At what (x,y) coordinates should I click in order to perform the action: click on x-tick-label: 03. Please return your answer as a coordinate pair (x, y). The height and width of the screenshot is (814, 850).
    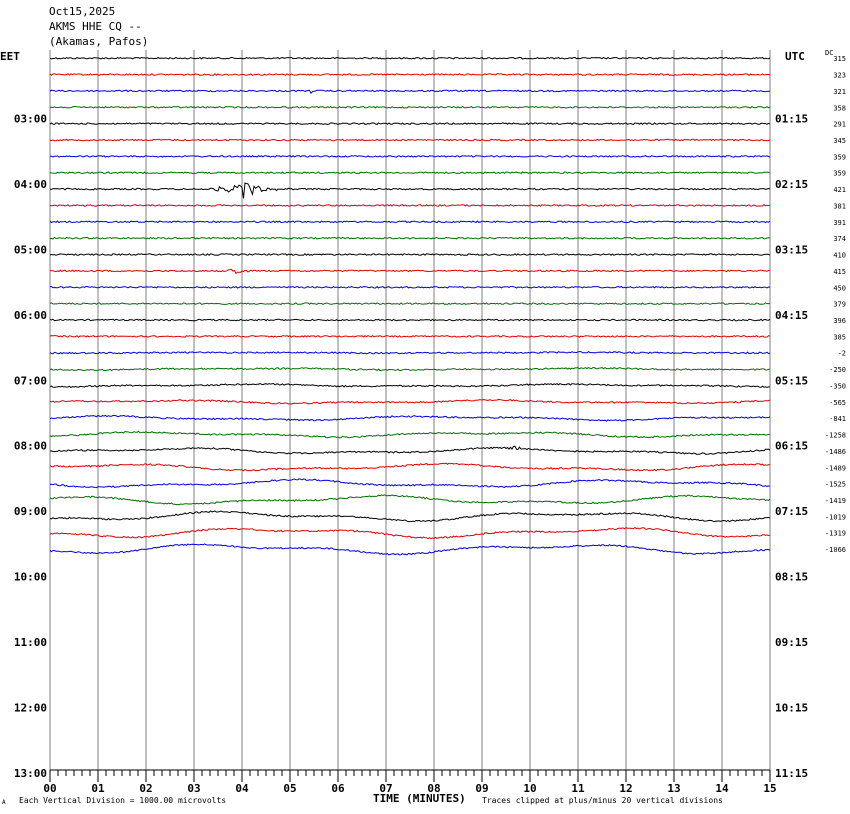
    Looking at the image, I should click on (193, 788).